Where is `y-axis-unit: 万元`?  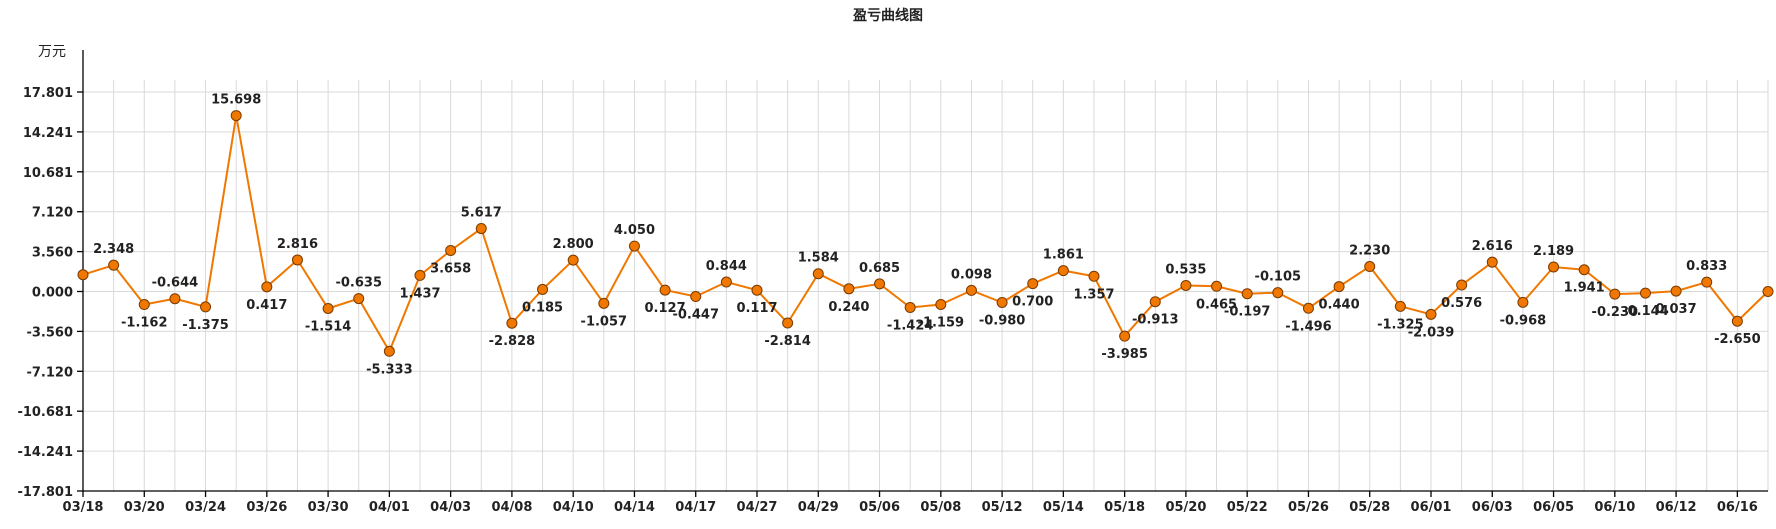
y-axis-unit: 万元 is located at coordinates (52, 52).